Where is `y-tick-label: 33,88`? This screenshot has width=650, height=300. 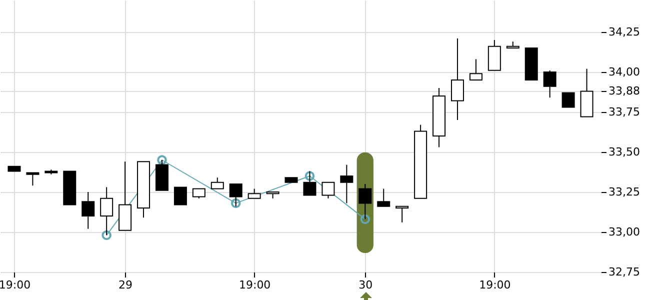
y-tick-label: 33,88 is located at coordinates (624, 91).